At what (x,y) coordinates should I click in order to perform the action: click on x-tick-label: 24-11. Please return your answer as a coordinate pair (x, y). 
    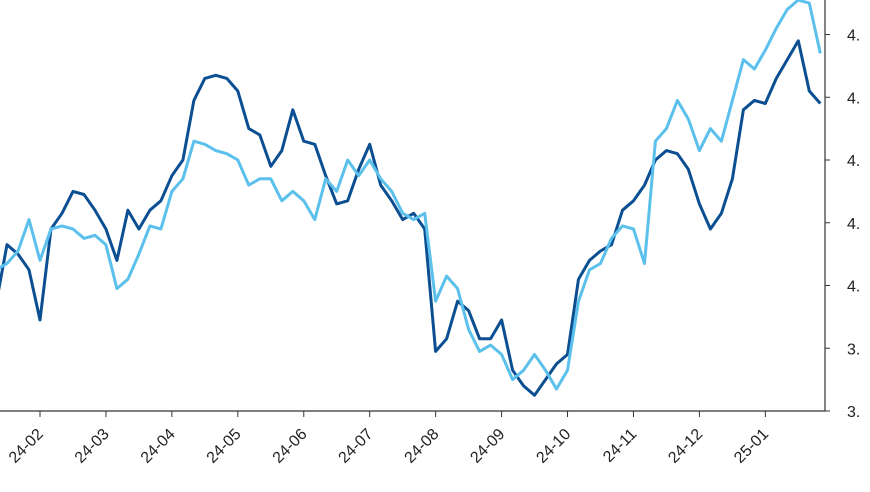
    Looking at the image, I should click on (620, 446).